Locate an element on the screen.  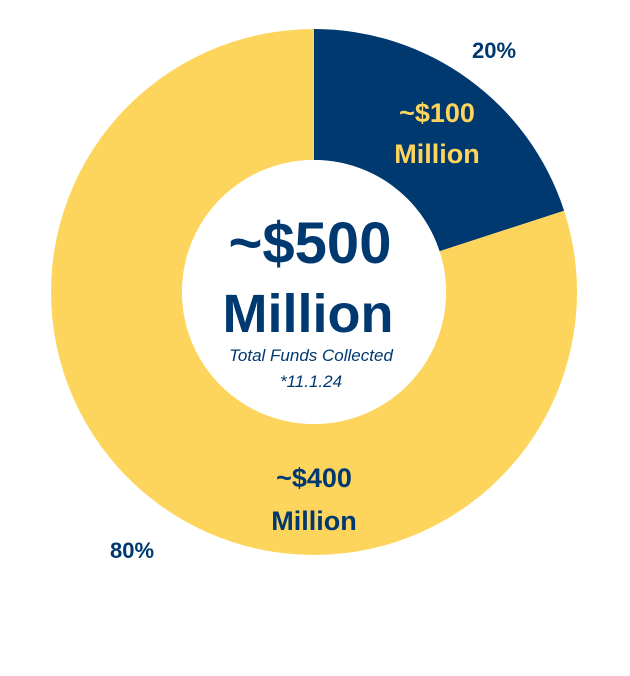
center-date: *11.1.24 is located at coordinates (311, 381).